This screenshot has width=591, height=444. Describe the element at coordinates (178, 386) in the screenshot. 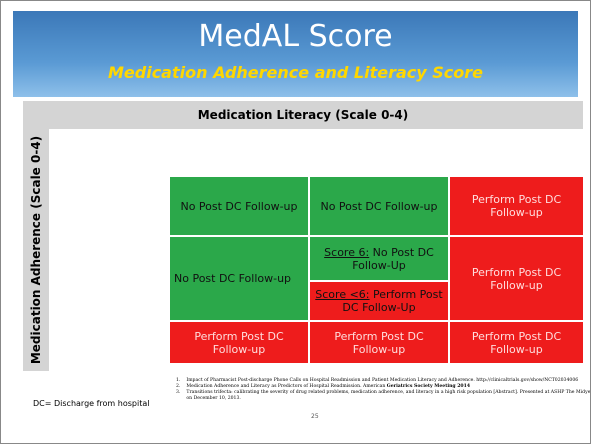

I see `ref-number: 2.` at that location.